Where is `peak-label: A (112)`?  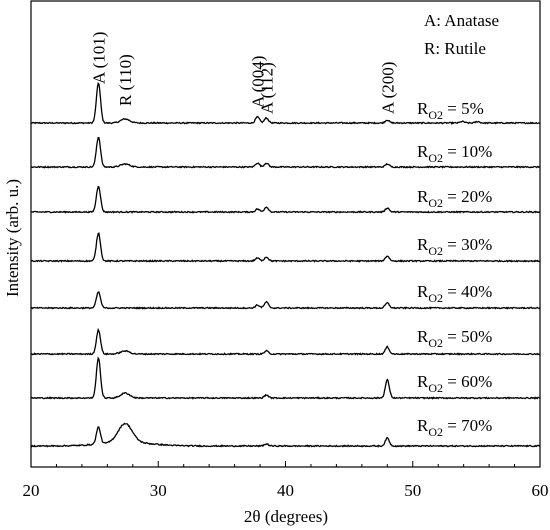 peak-label: A (112) is located at coordinates (266, 88).